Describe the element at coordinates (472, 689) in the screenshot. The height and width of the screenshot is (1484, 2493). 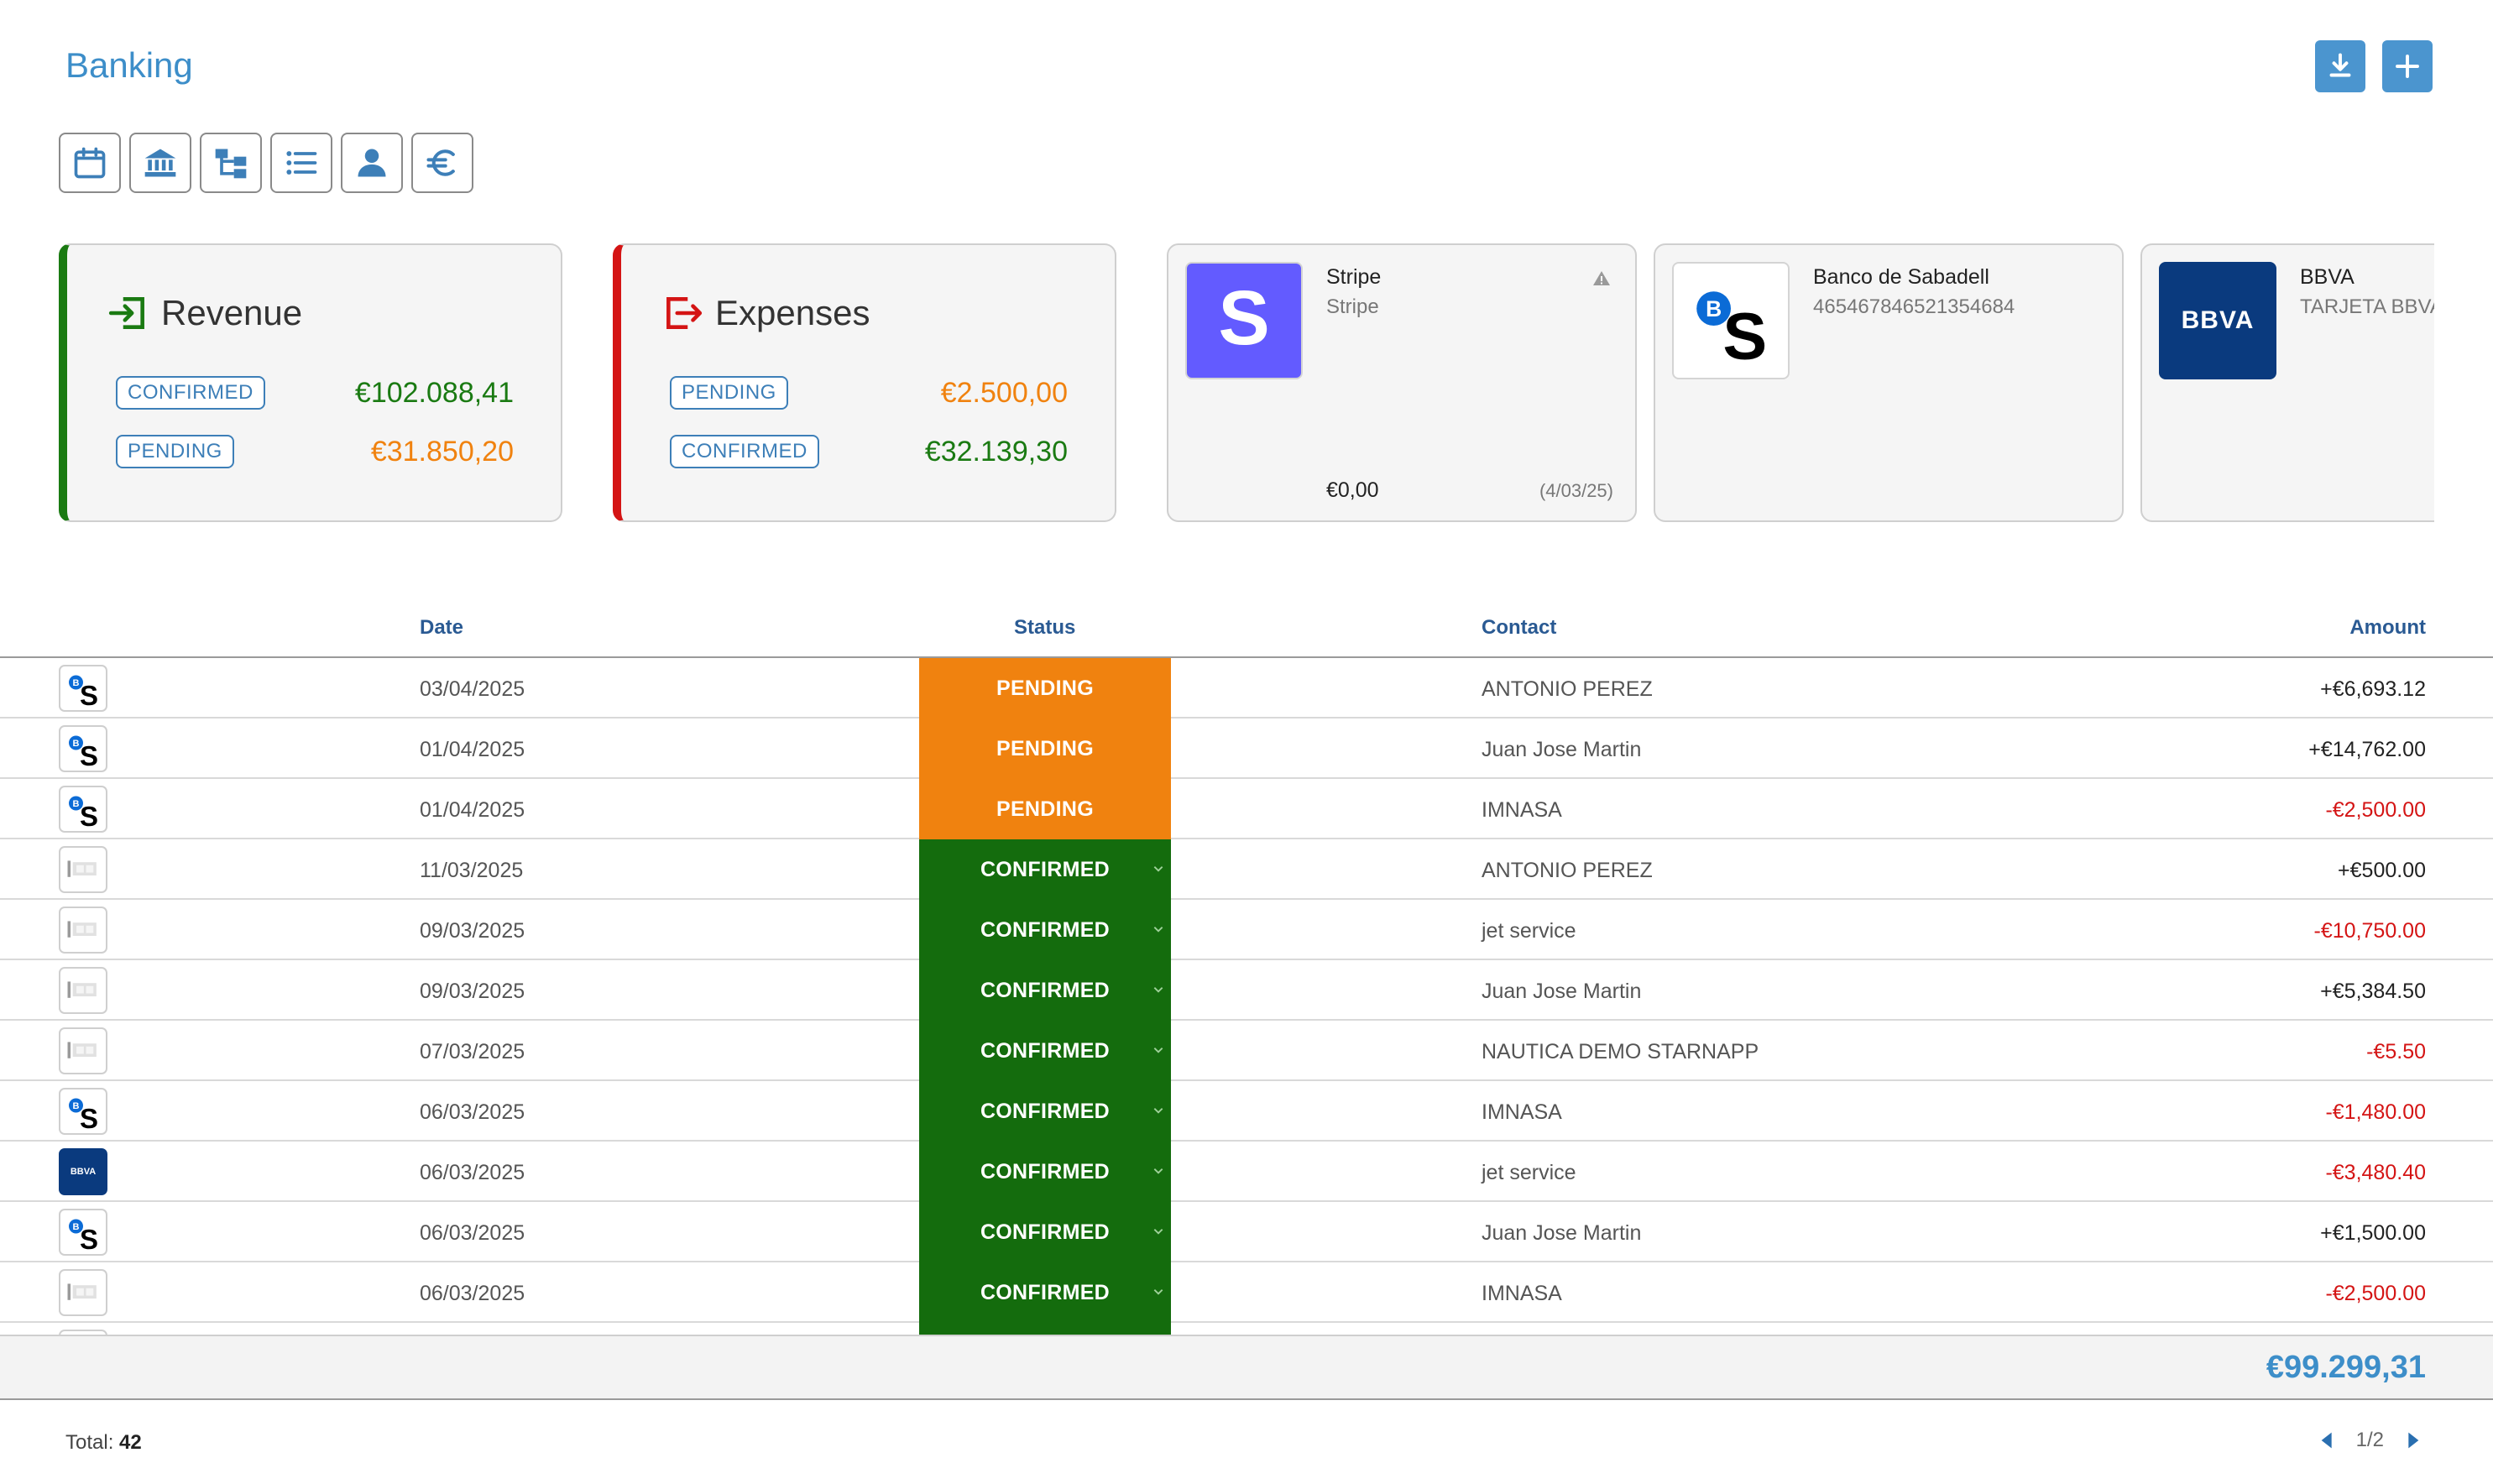
I see `row-date: 03/04/2025` at that location.